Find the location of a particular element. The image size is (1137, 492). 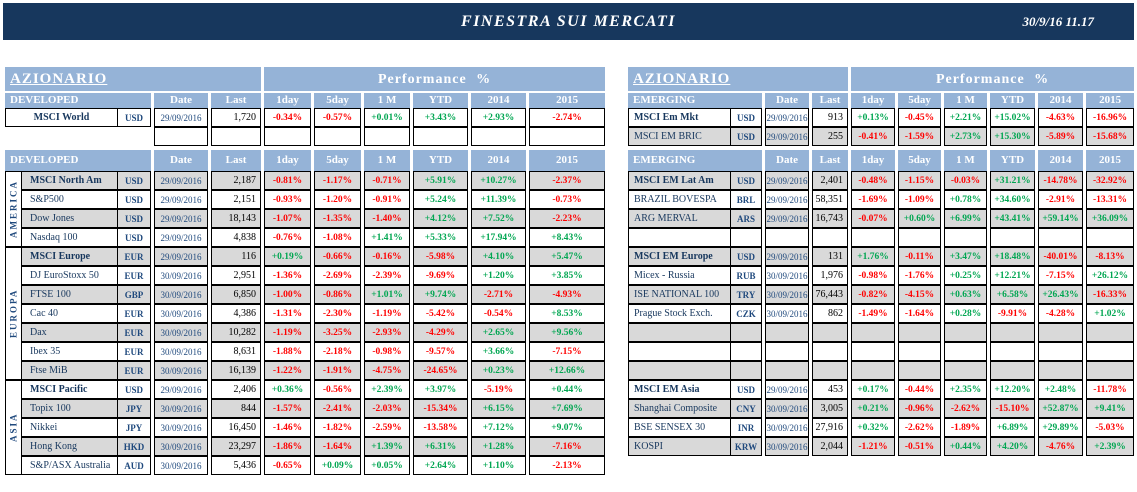

instrument-name: Topix 100 is located at coordinates (50, 408).